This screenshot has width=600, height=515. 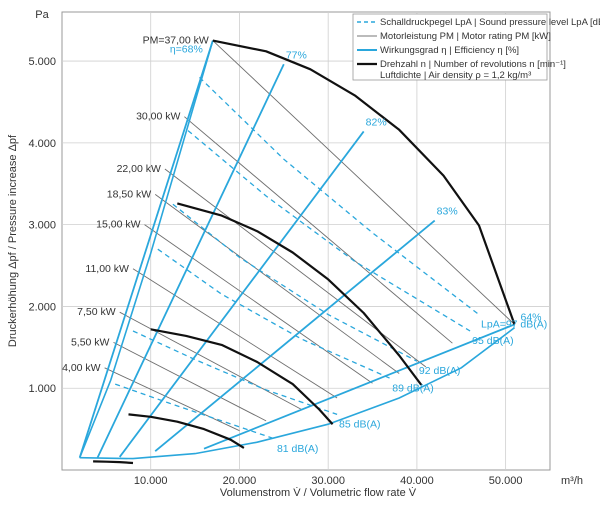 I want to click on sound-line-label: 85 dB(A), so click(x=359, y=424).